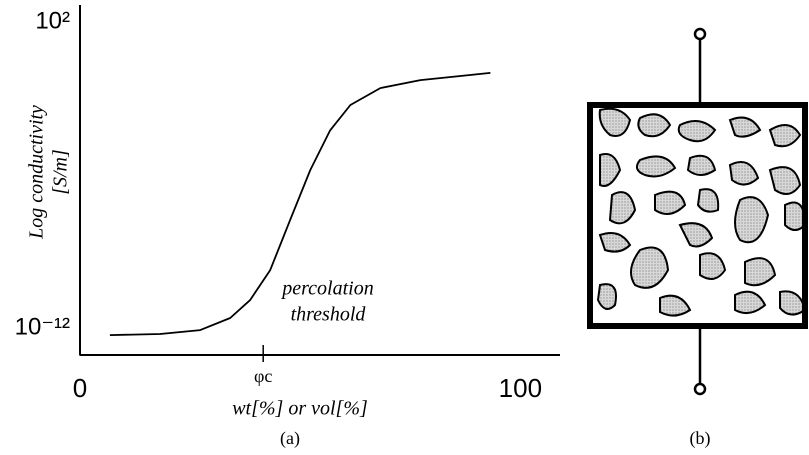 This screenshot has height=455, width=809. What do you see at coordinates (61, 172) in the screenshot?
I see `y-label: [S/m]` at bounding box center [61, 172].